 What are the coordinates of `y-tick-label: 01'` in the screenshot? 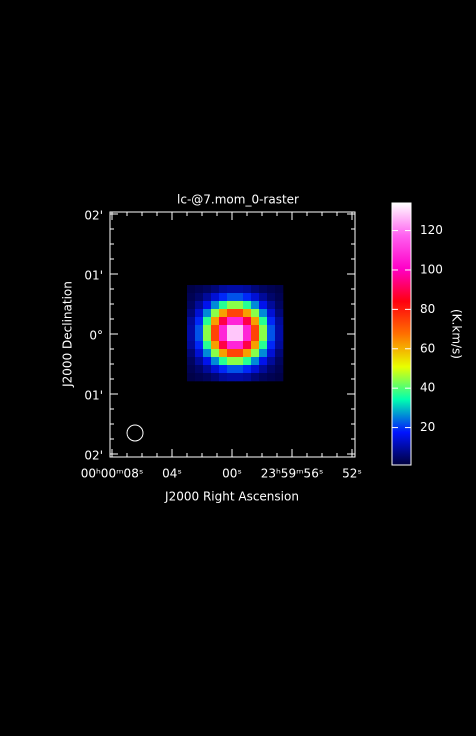 It's located at (93, 396).